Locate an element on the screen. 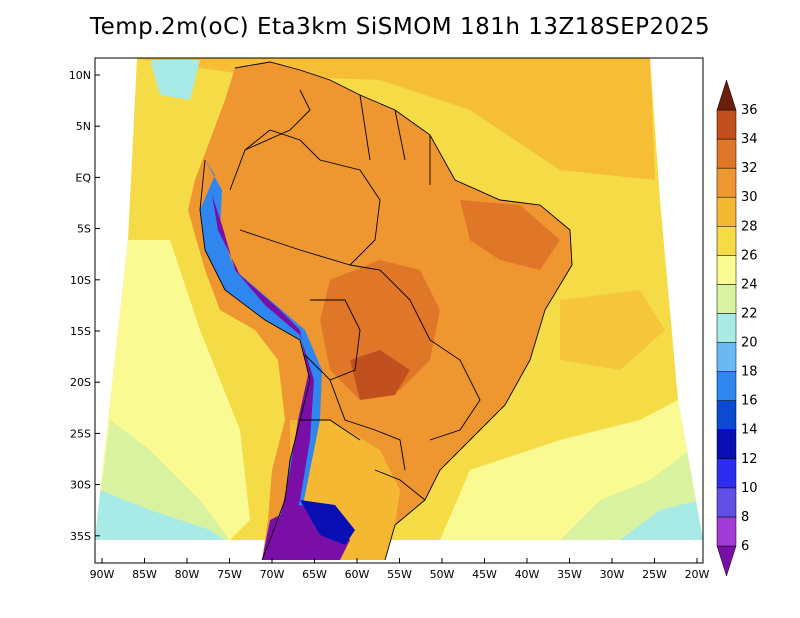 This screenshot has width=800, height=618. lat-tick-label: 5S is located at coordinates (84, 229).